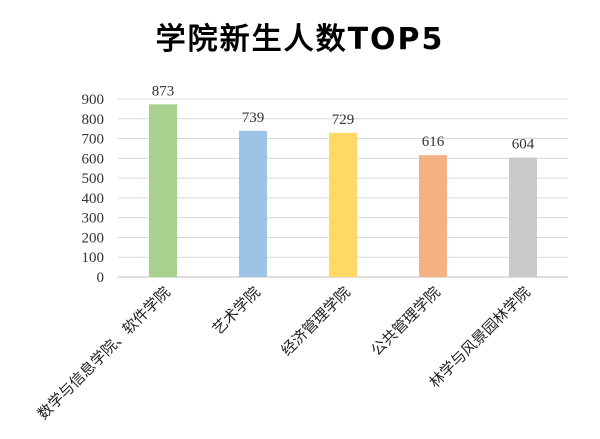  Describe the element at coordinates (93, 238) in the screenshot. I see `y-tick-label: 200` at that location.